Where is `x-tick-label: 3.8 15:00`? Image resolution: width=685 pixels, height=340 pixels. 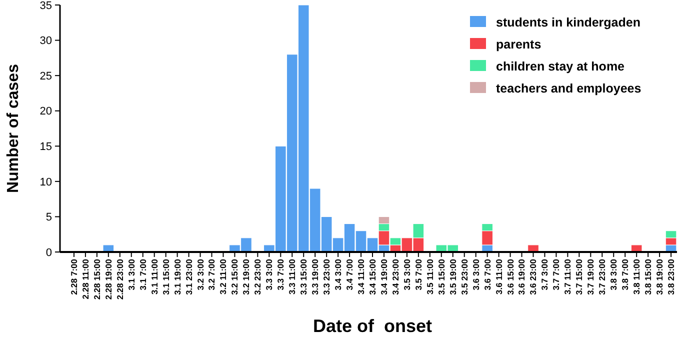 x-tick-label: 3.8 15:00 is located at coordinates (648, 276).